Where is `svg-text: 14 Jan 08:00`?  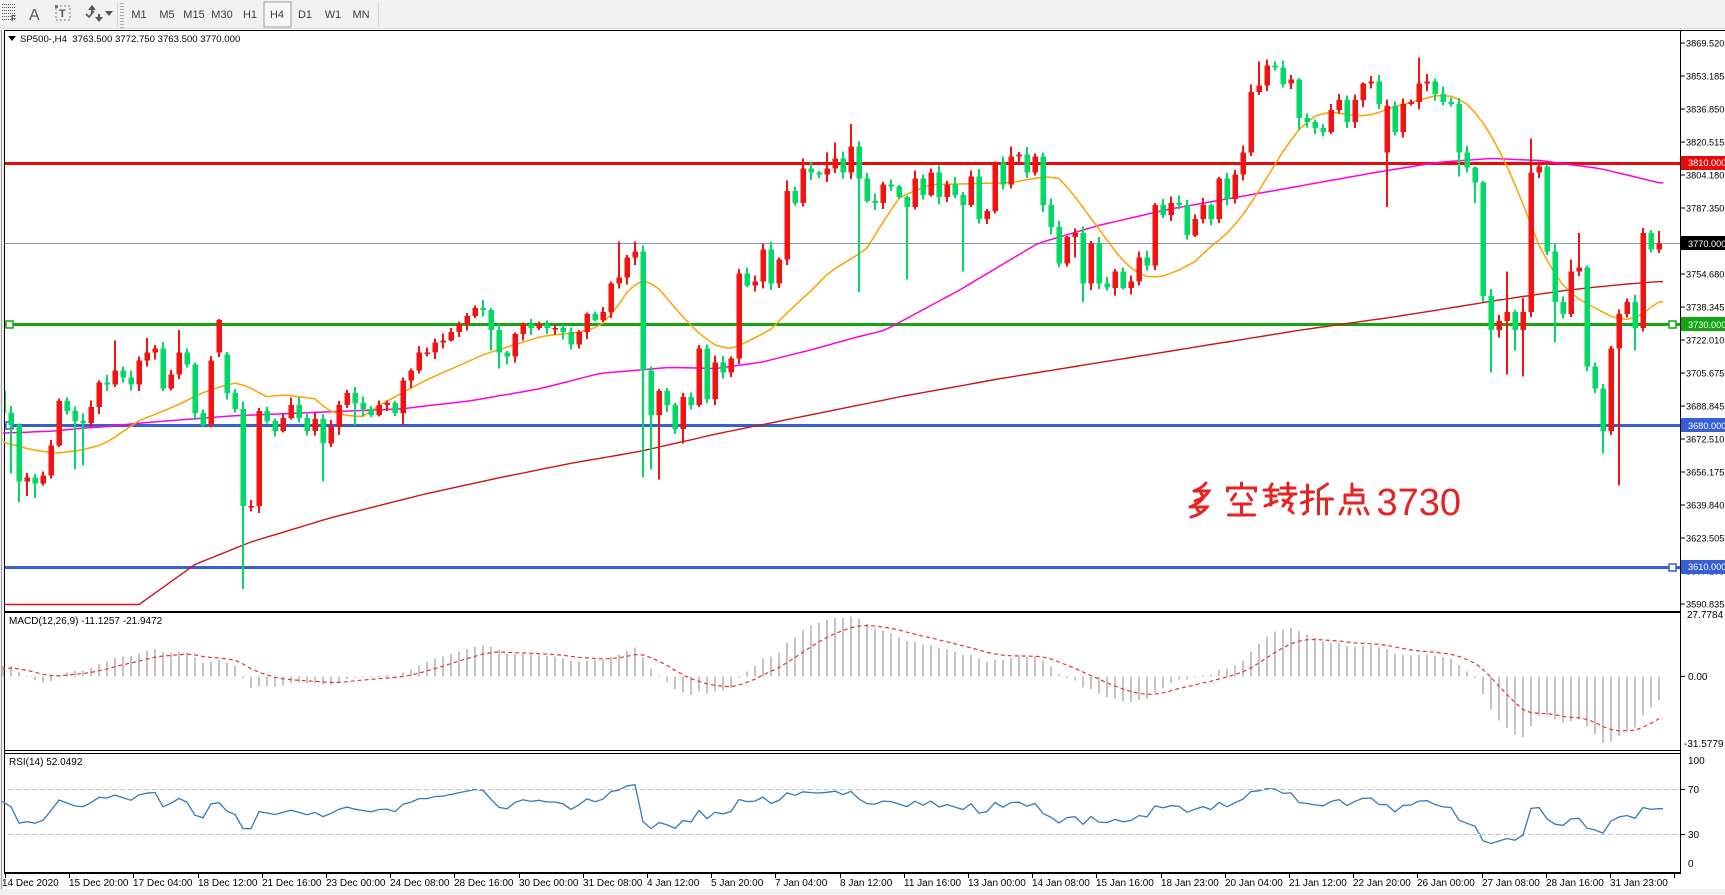
svg-text: 14 Jan 08:00 is located at coordinates (1061, 883).